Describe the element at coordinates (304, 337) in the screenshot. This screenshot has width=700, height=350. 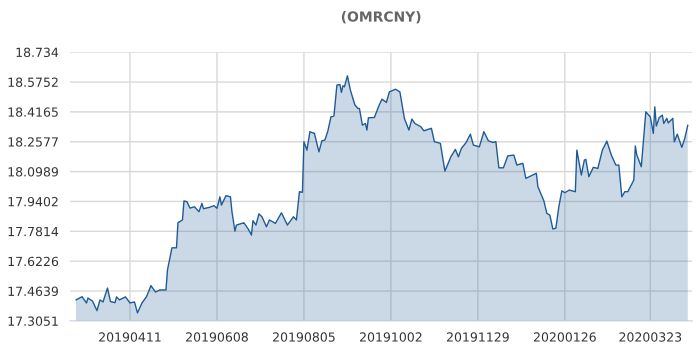
I see `x-tick-label: 20190805` at that location.